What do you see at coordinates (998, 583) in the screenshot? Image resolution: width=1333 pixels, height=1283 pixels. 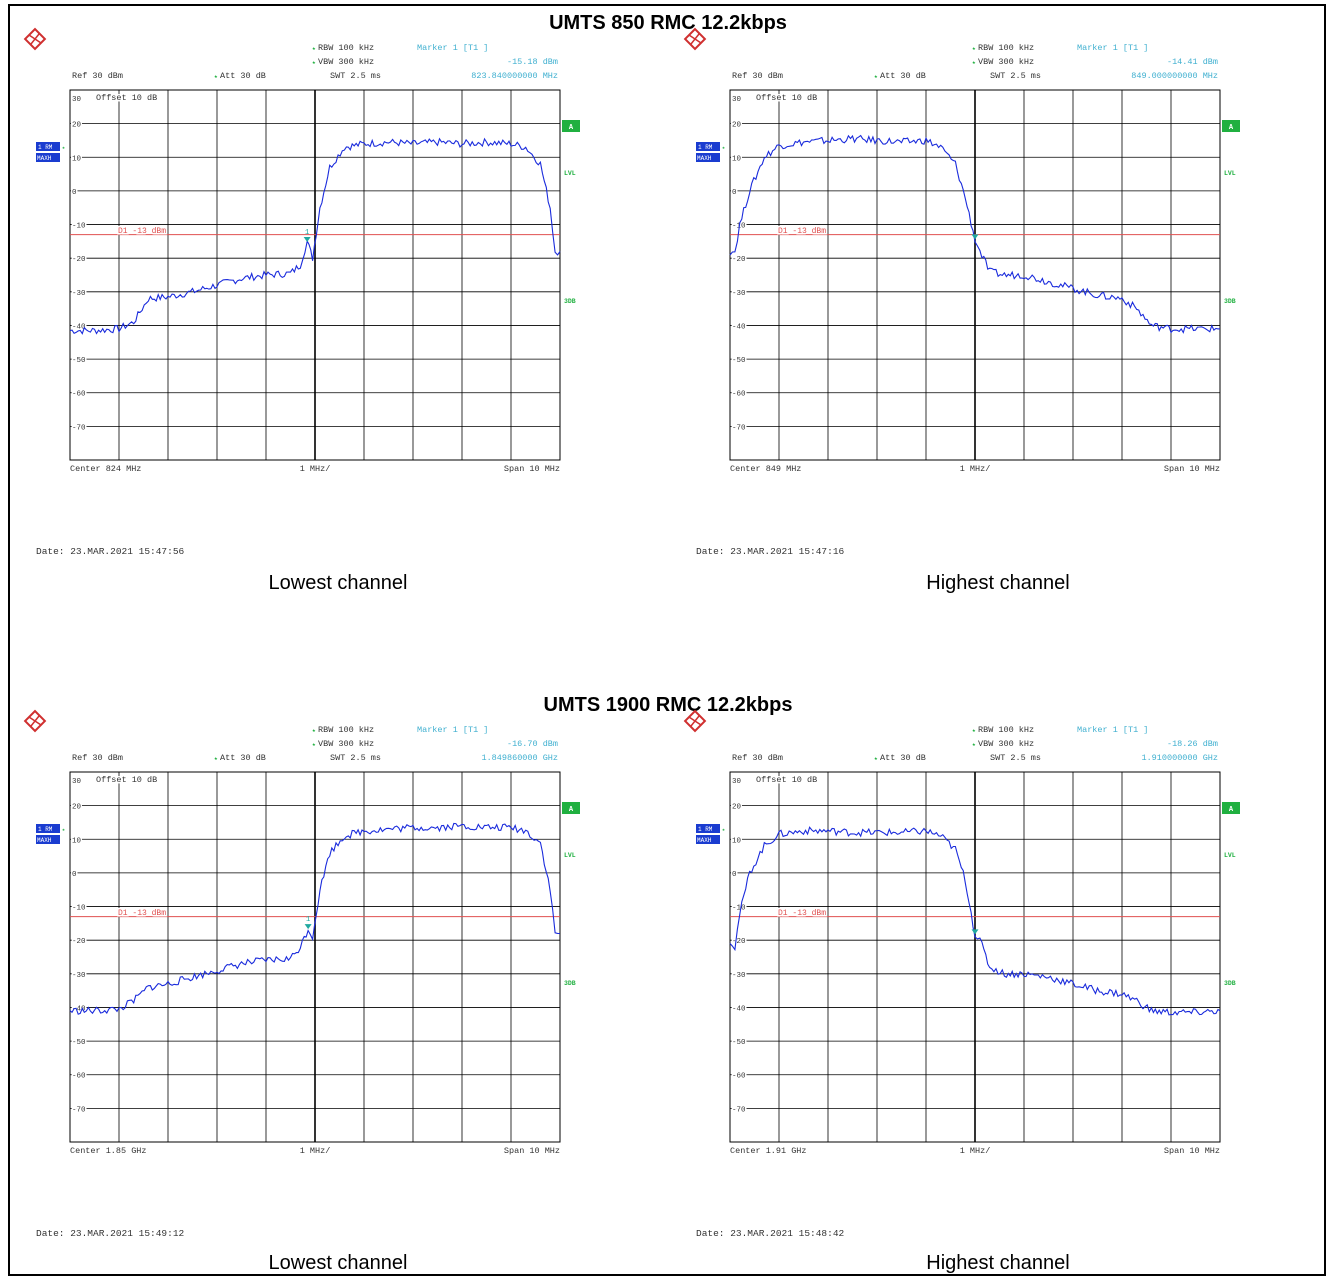 I see `caption-850-high: Highest channel` at bounding box center [998, 583].